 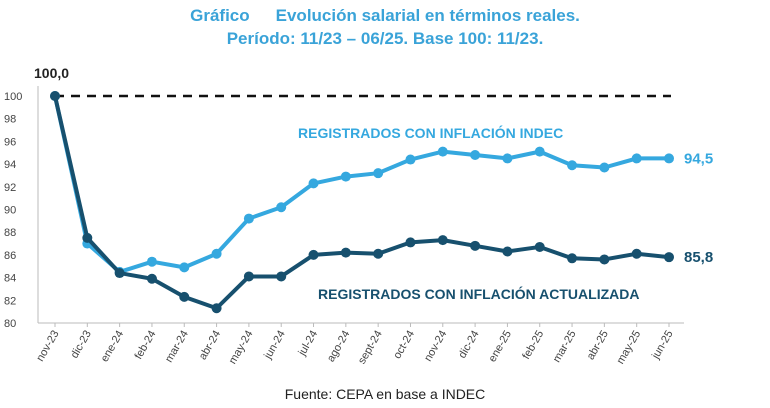 What do you see at coordinates (500, 346) in the screenshot?
I see `x-tick-label: ene-25` at bounding box center [500, 346].